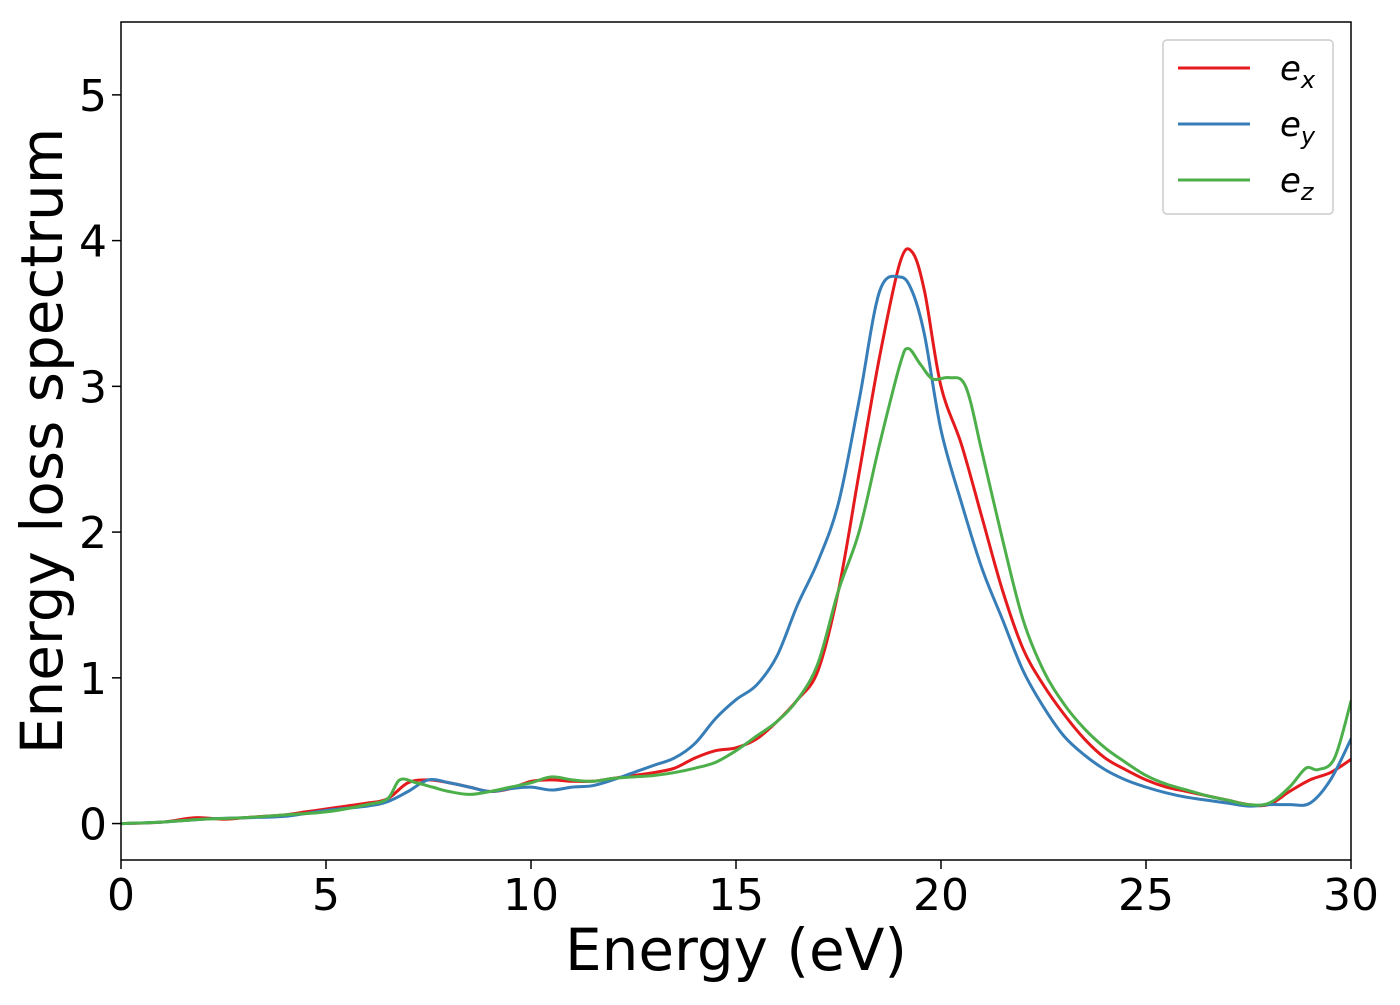 The image size is (1400, 1005). I want to click on x-axis-label: Energy (eV), so click(736, 950).